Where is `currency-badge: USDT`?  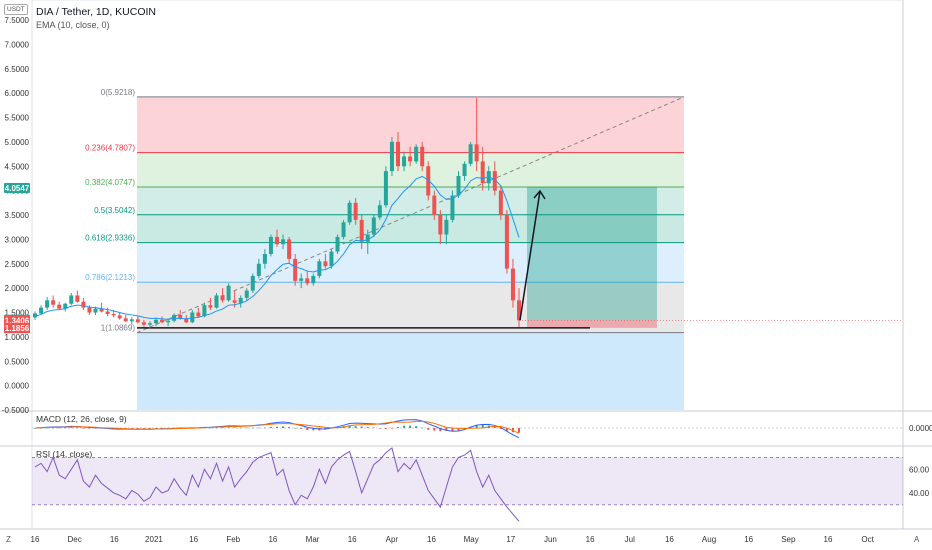 currency-badge: USDT is located at coordinates (16, 9).